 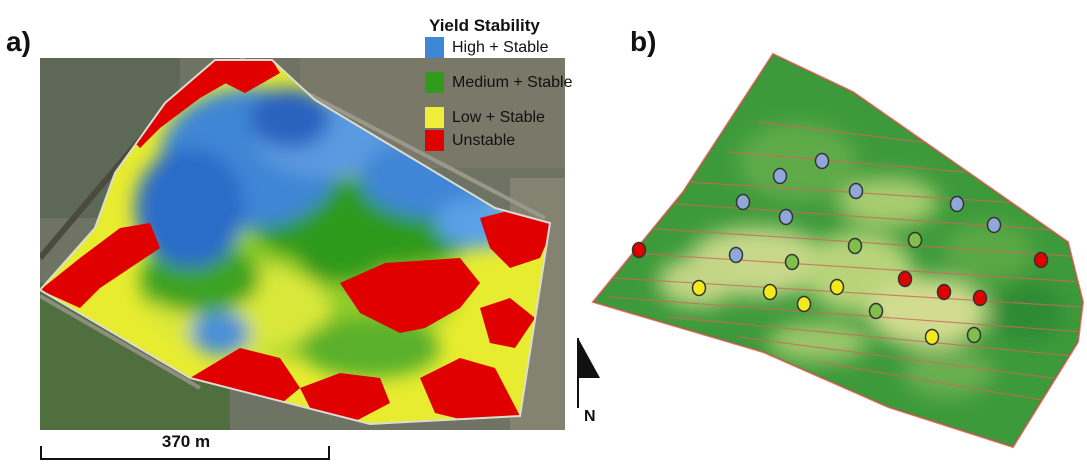 I want to click on legend-item-low-stable: Low + Stable, so click(x=515, y=117).